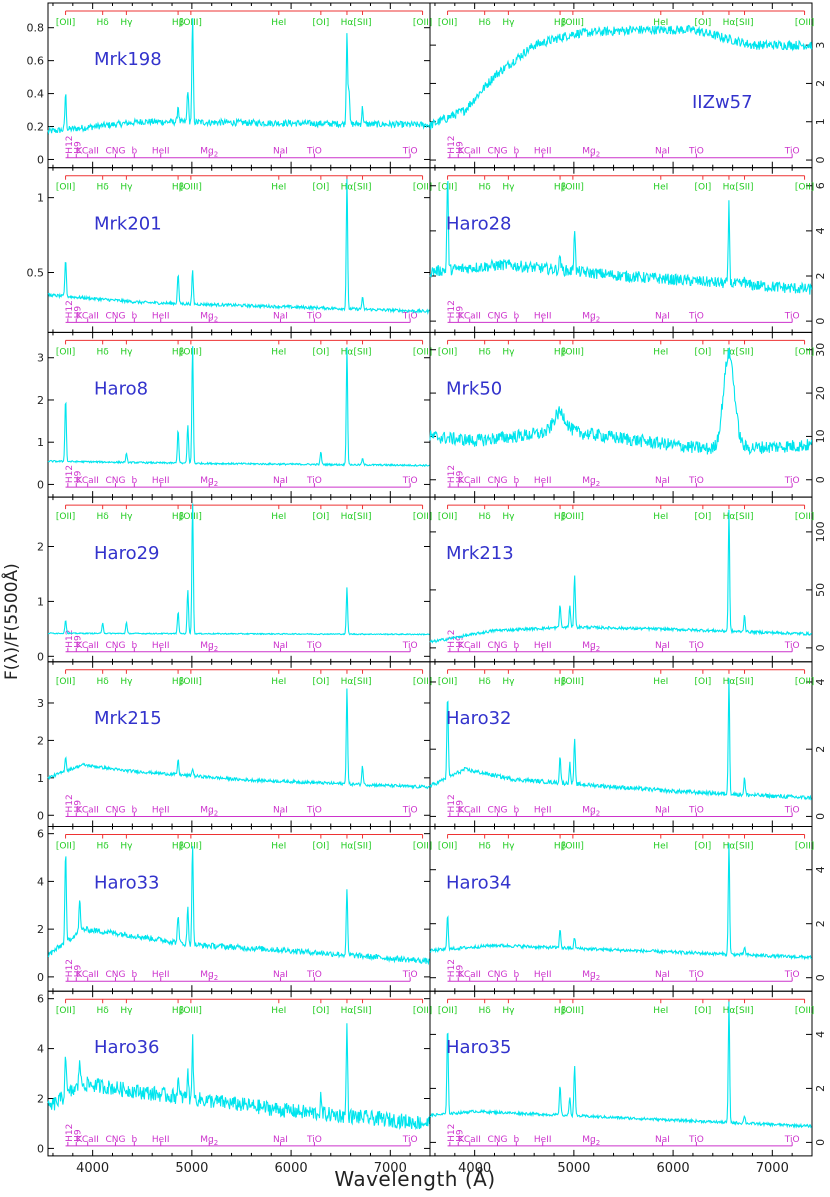 The image size is (830, 1197). What do you see at coordinates (127, 553) in the screenshot?
I see `galaxy-name: Haro29` at bounding box center [127, 553].